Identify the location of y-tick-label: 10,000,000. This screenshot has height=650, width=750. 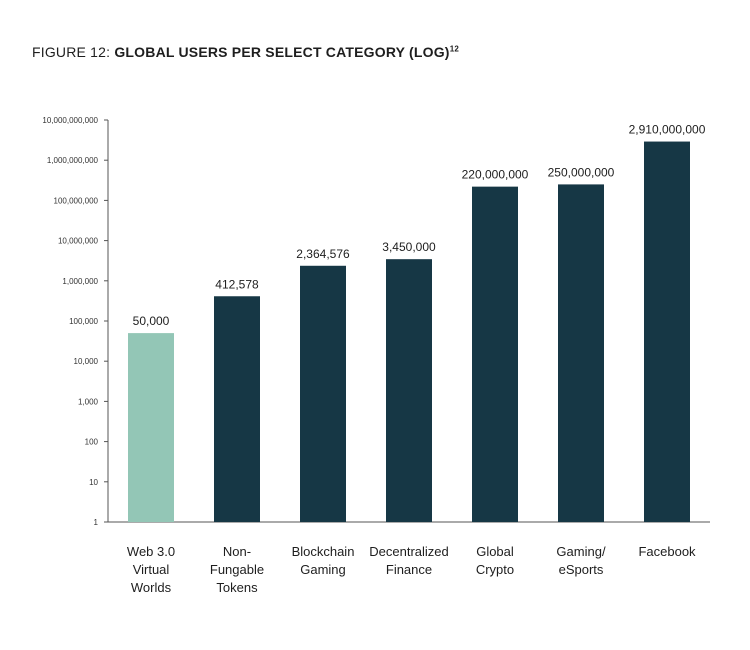
(78, 241).